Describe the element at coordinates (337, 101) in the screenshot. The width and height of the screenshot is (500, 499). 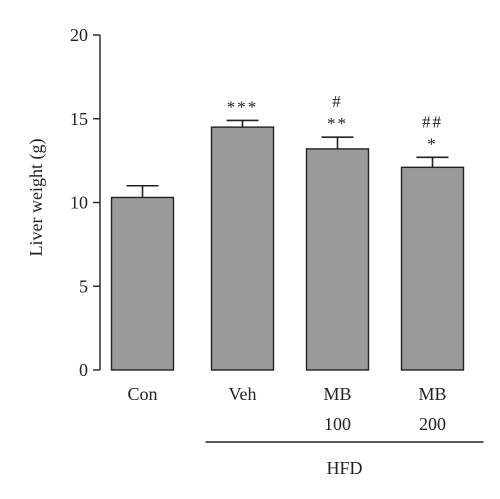
I see `significance-marker-hash: #` at that location.